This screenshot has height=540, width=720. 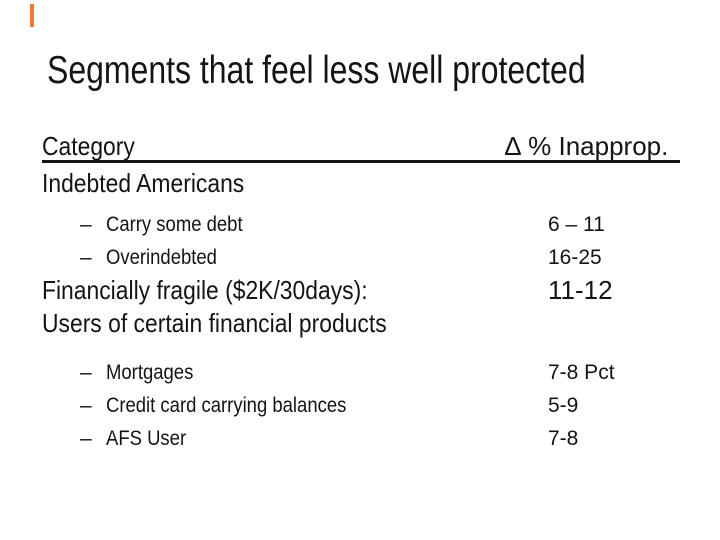 What do you see at coordinates (316, 70) in the screenshot?
I see `page-title: Segments that feel less well protected` at bounding box center [316, 70].